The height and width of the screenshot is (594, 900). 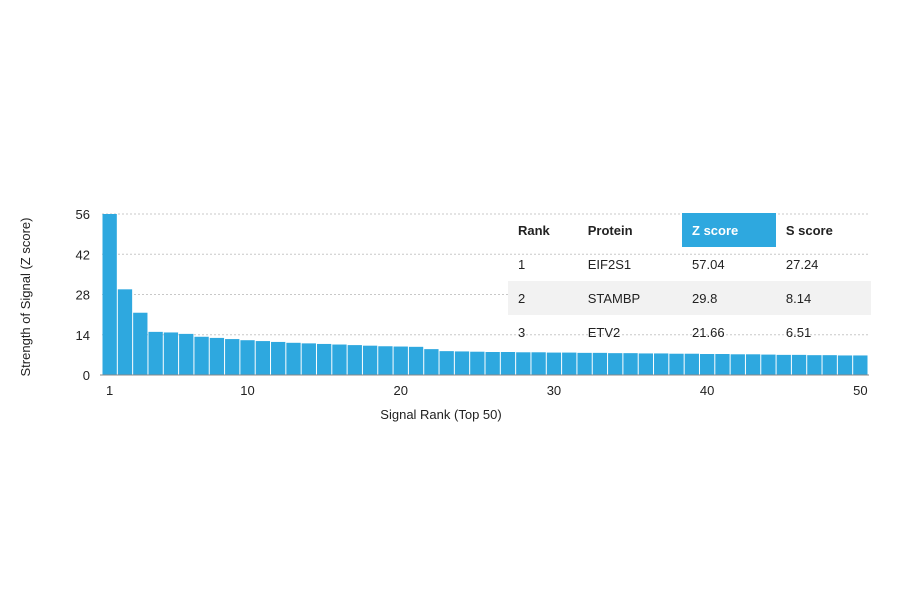 What do you see at coordinates (708, 264) in the screenshot?
I see `cell-z-score: 57.04` at bounding box center [708, 264].